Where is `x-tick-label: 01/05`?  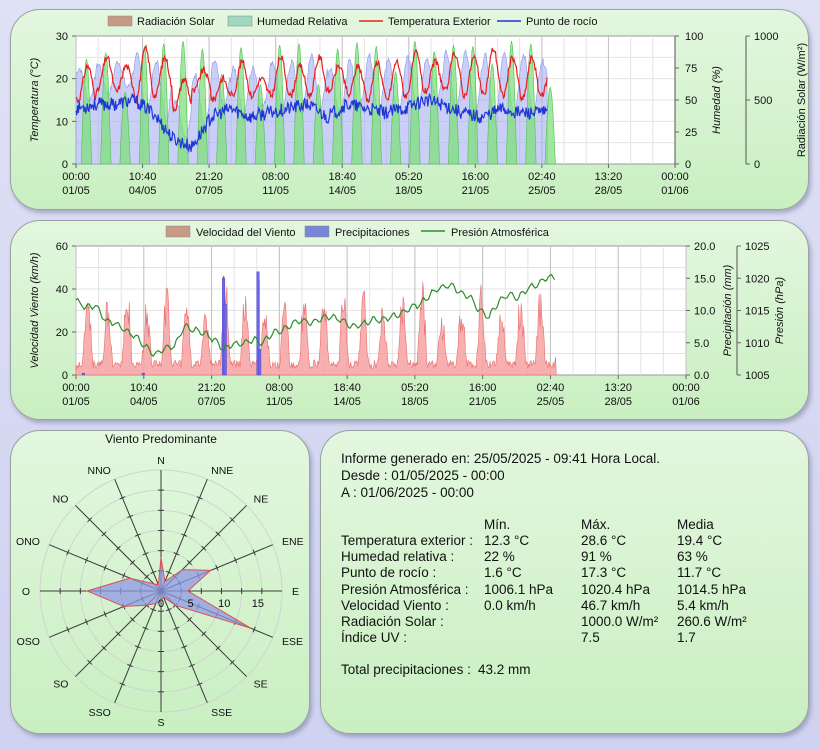
x-tick-label: 01/05 is located at coordinates (76, 402).